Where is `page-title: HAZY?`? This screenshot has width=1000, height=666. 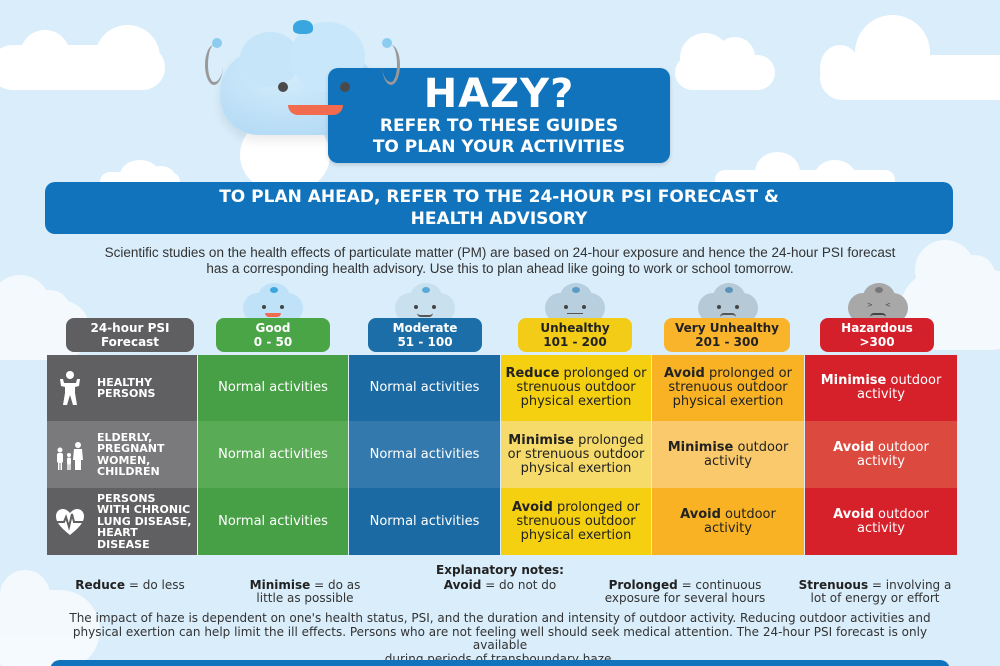
page-title: HAZY? is located at coordinates (499, 94).